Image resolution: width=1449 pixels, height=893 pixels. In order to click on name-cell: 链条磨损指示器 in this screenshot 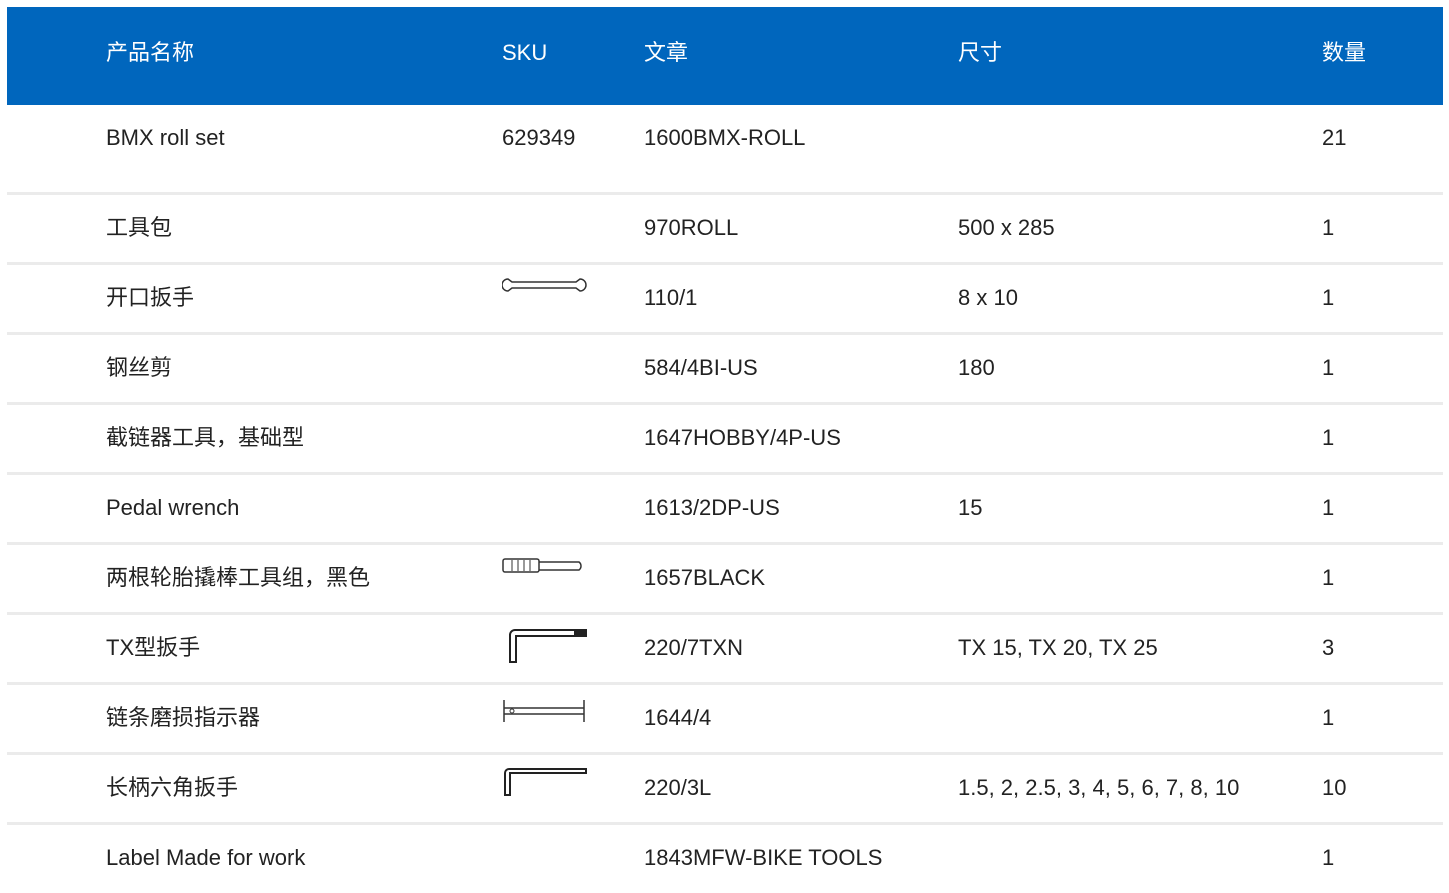, I will do `click(183, 717)`.